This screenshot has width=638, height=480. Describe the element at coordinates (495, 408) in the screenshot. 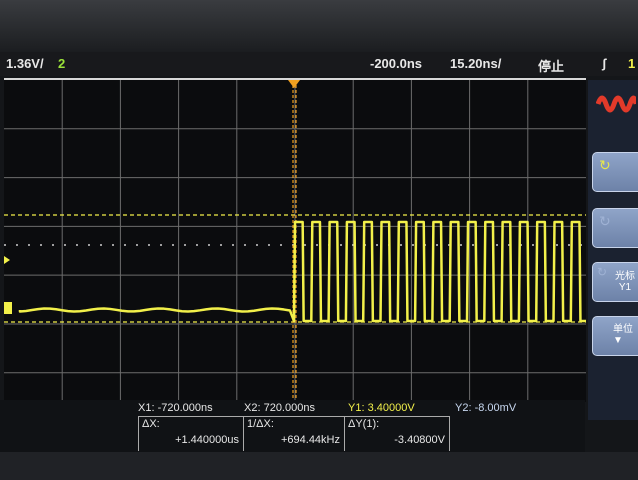

I see `y2-value: -8.00mV` at that location.